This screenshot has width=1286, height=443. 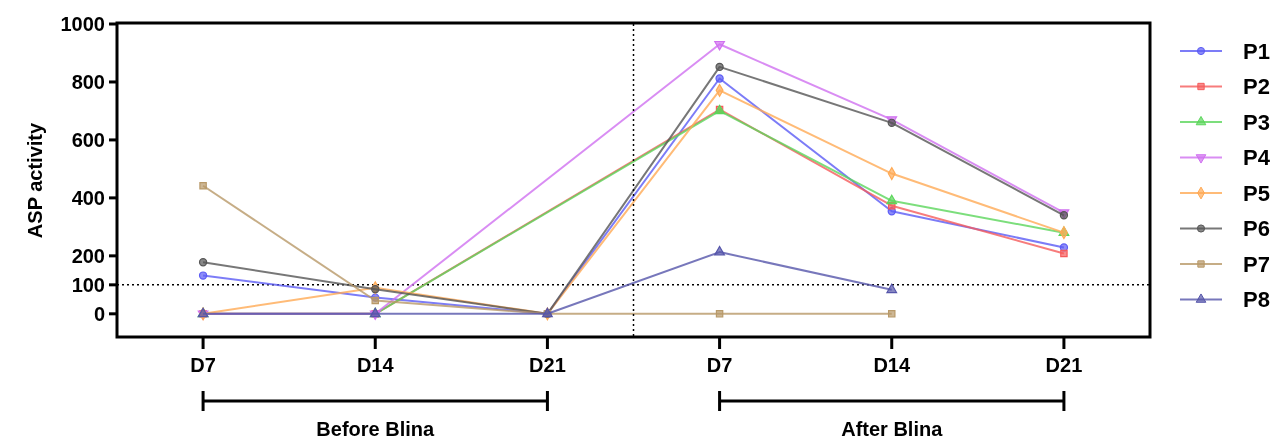 I want to click on text: Before Blina, so click(x=376, y=429).